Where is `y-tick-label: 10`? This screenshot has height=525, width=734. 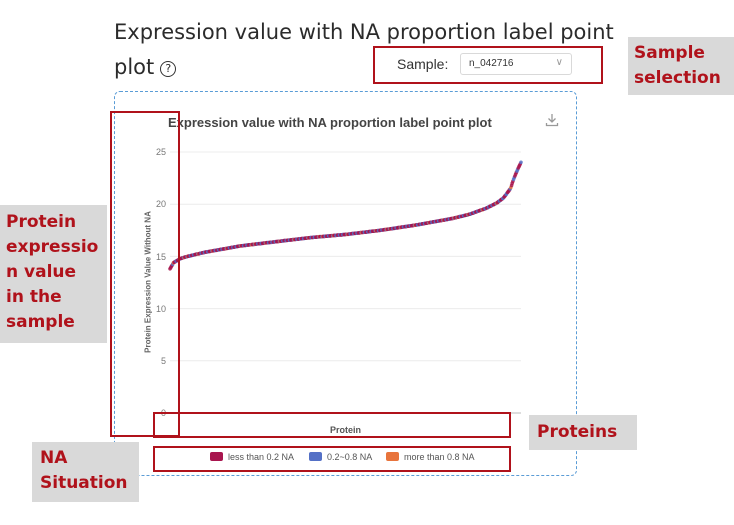
y-tick-label: 10 is located at coordinates (160, 309).